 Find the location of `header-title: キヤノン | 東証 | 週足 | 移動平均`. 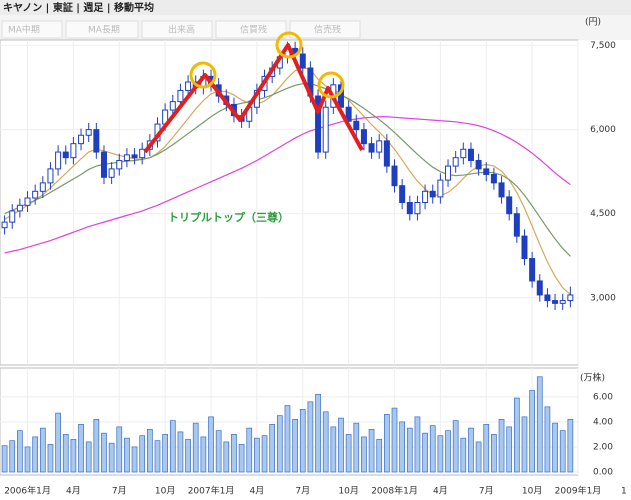

header-title: キヤノン | 東証 | 週足 | 移動平均 is located at coordinates (78, 7).